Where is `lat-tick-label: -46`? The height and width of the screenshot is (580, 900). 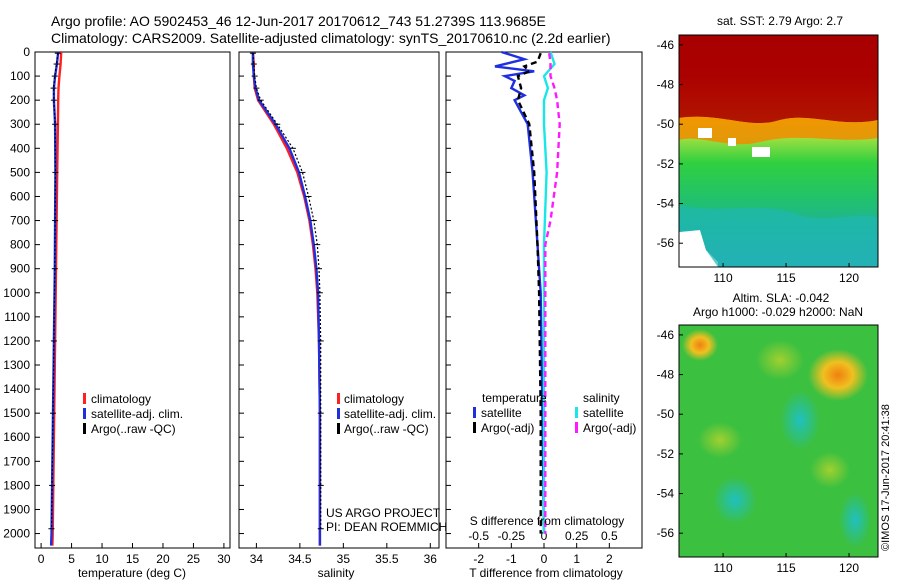 lat-tick-label: -46 is located at coordinates (666, 335).